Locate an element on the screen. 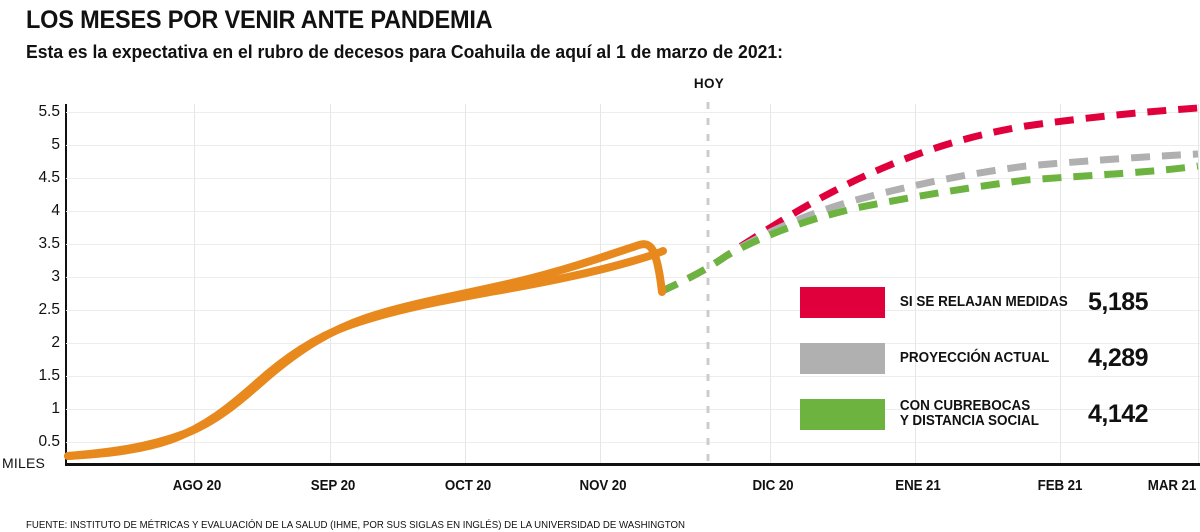 This screenshot has width=1200, height=532. y-tick-3: 3 is located at coordinates (55, 276).